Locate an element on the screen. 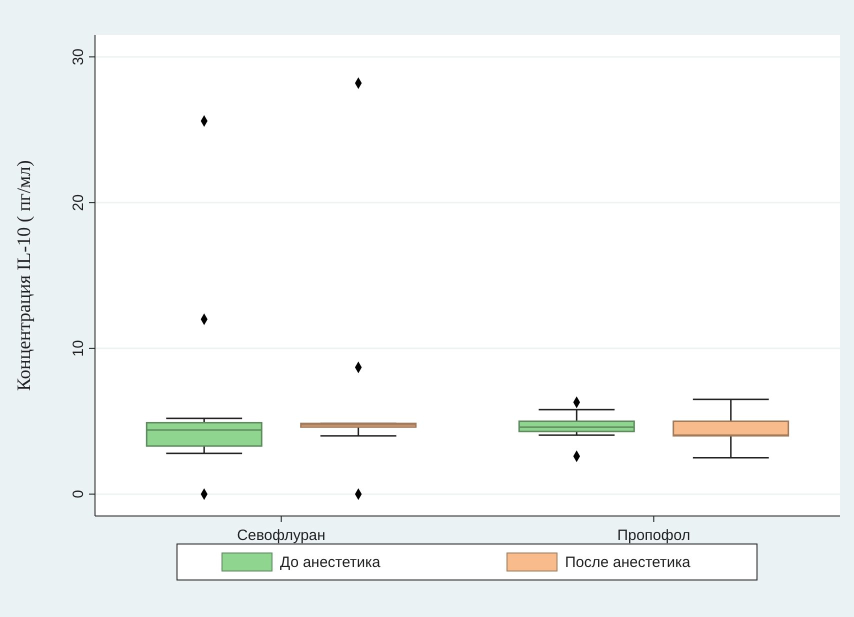 This screenshot has height=617, width=854. legend-label: До анестетика is located at coordinates (330, 562).